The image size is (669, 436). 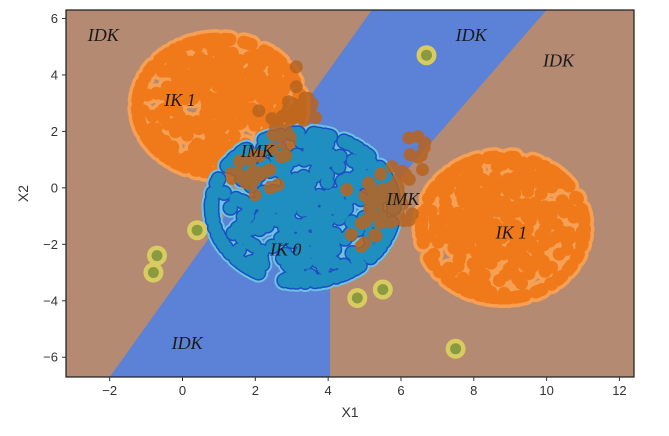 I want to click on region-label: IK 0, so click(x=285, y=250).